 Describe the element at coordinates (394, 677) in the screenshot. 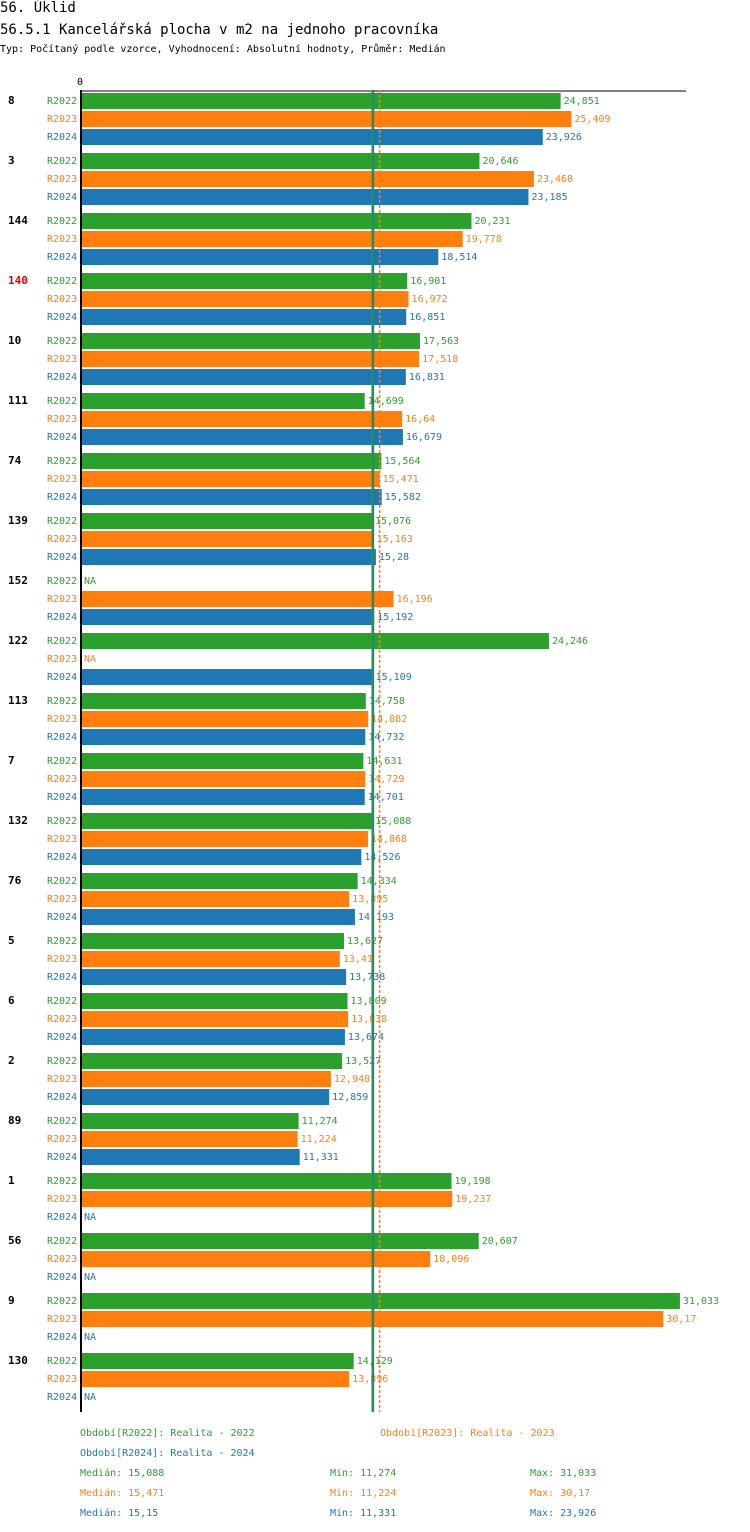

I see `data-label: 15,109` at that location.